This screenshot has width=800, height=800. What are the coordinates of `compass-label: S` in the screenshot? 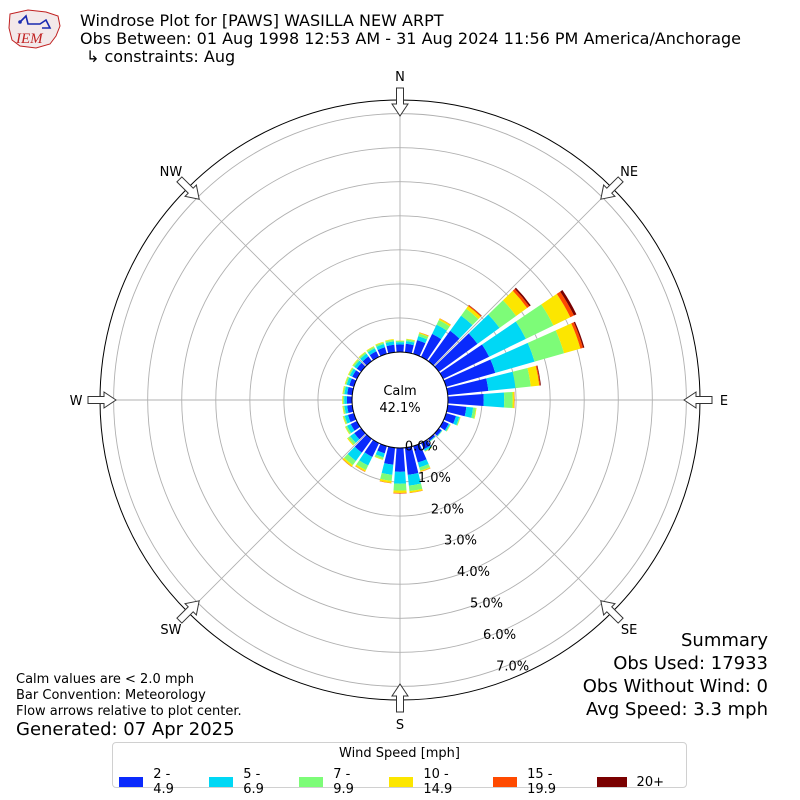 It's located at (400, 725).